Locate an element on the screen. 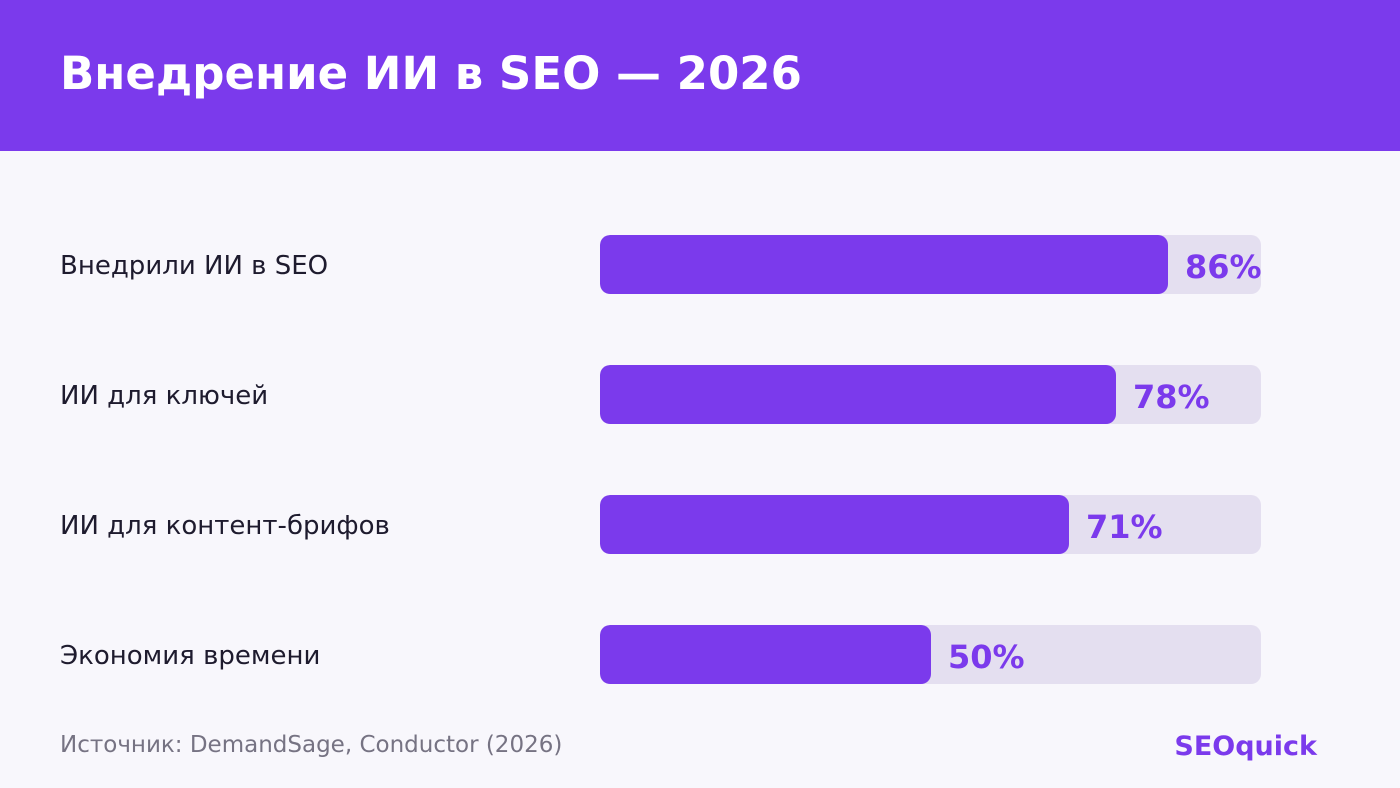  bar-row: Внедрили ИИ в SEO 86% is located at coordinates (700, 265).